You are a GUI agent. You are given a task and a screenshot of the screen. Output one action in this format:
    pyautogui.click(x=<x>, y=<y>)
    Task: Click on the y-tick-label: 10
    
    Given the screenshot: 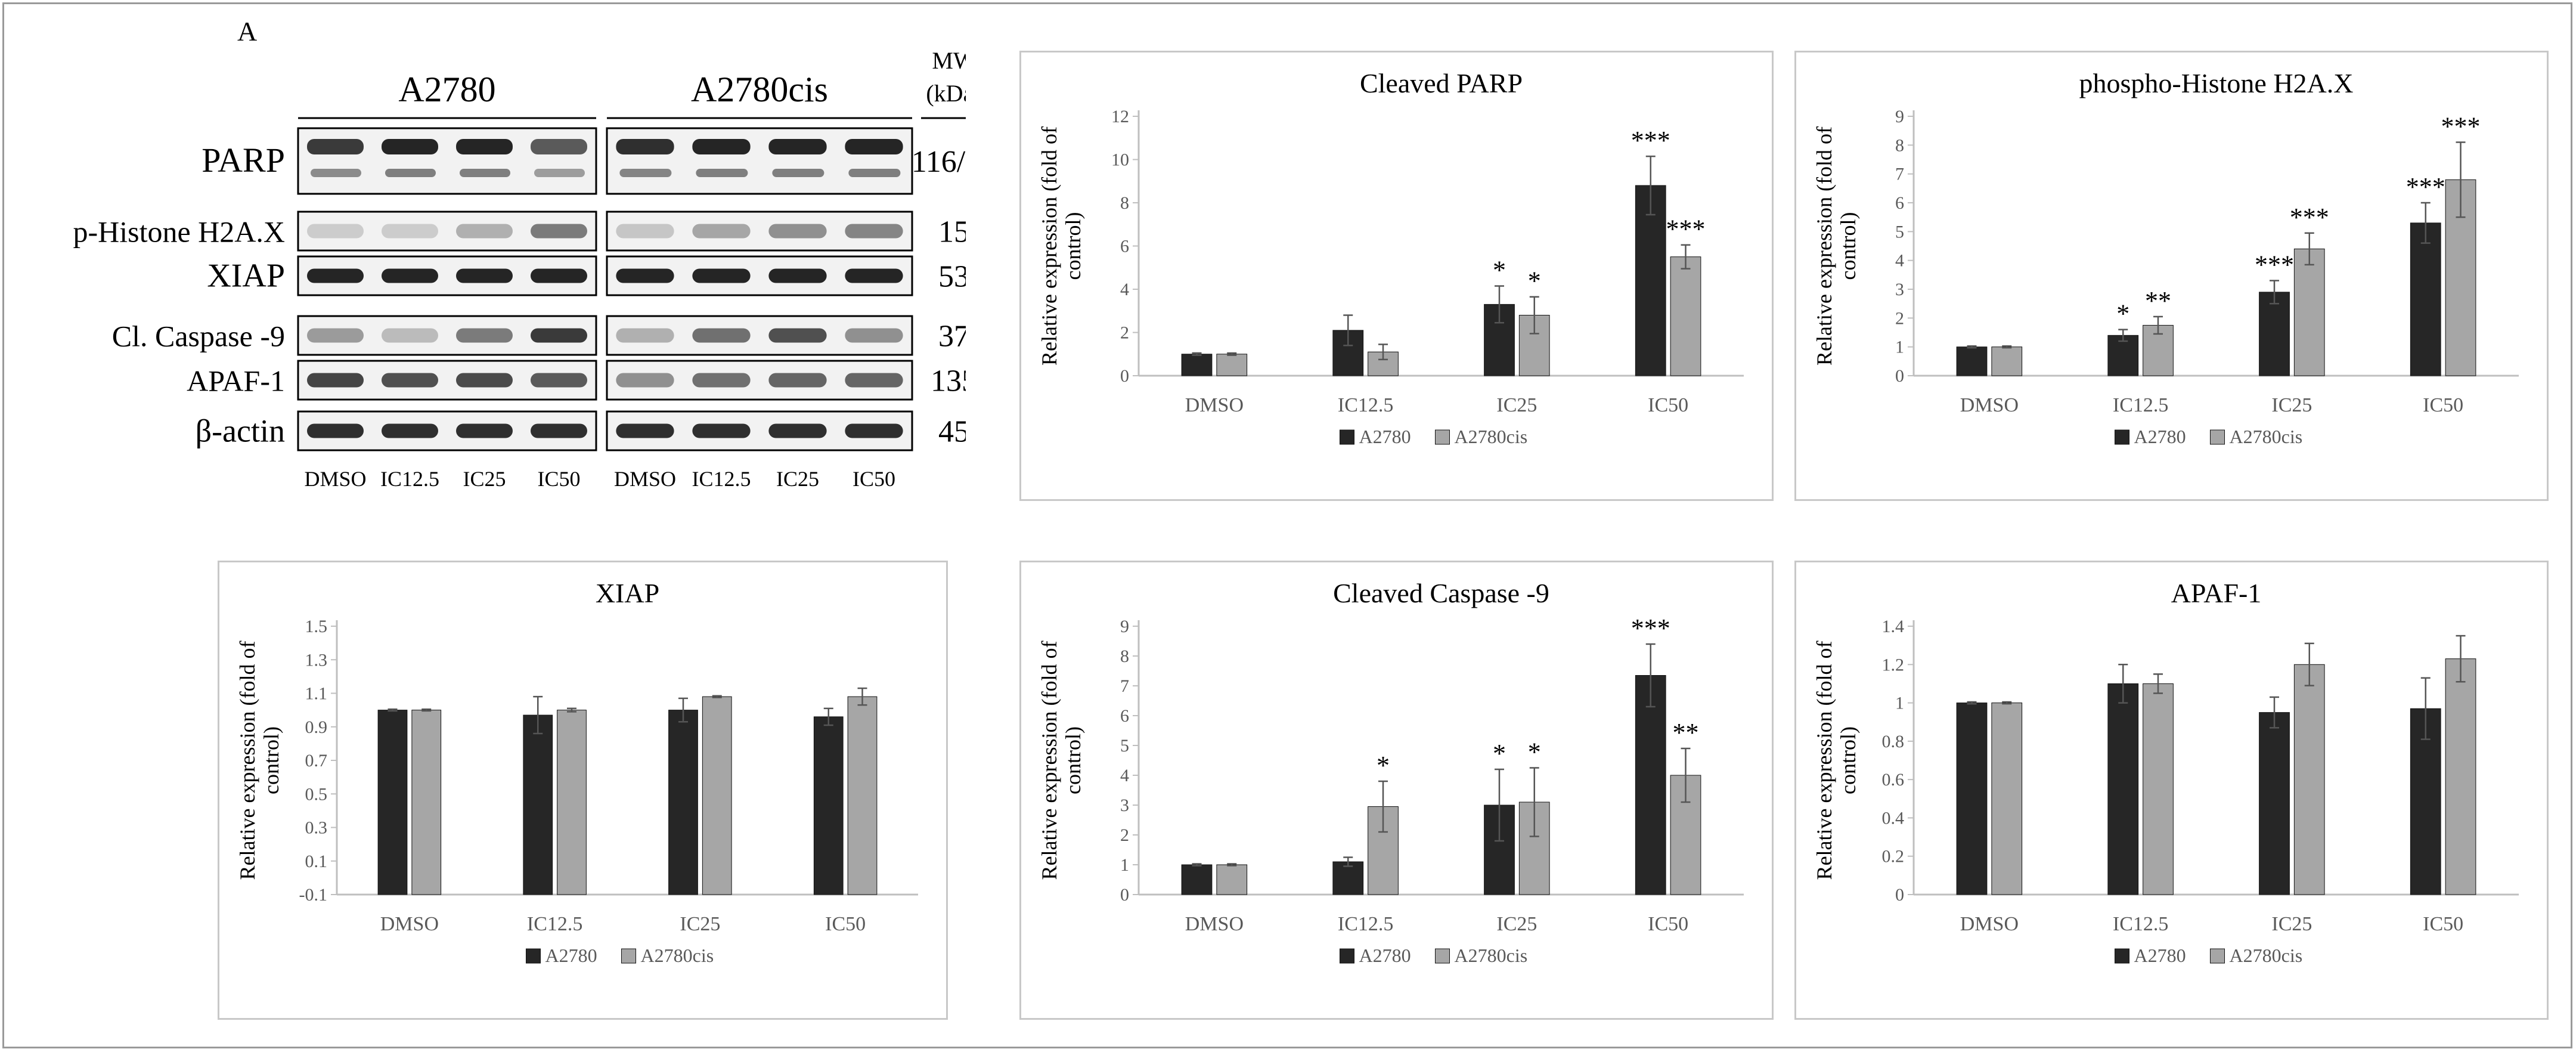 What is the action you would take?
    pyautogui.click(x=1120, y=160)
    